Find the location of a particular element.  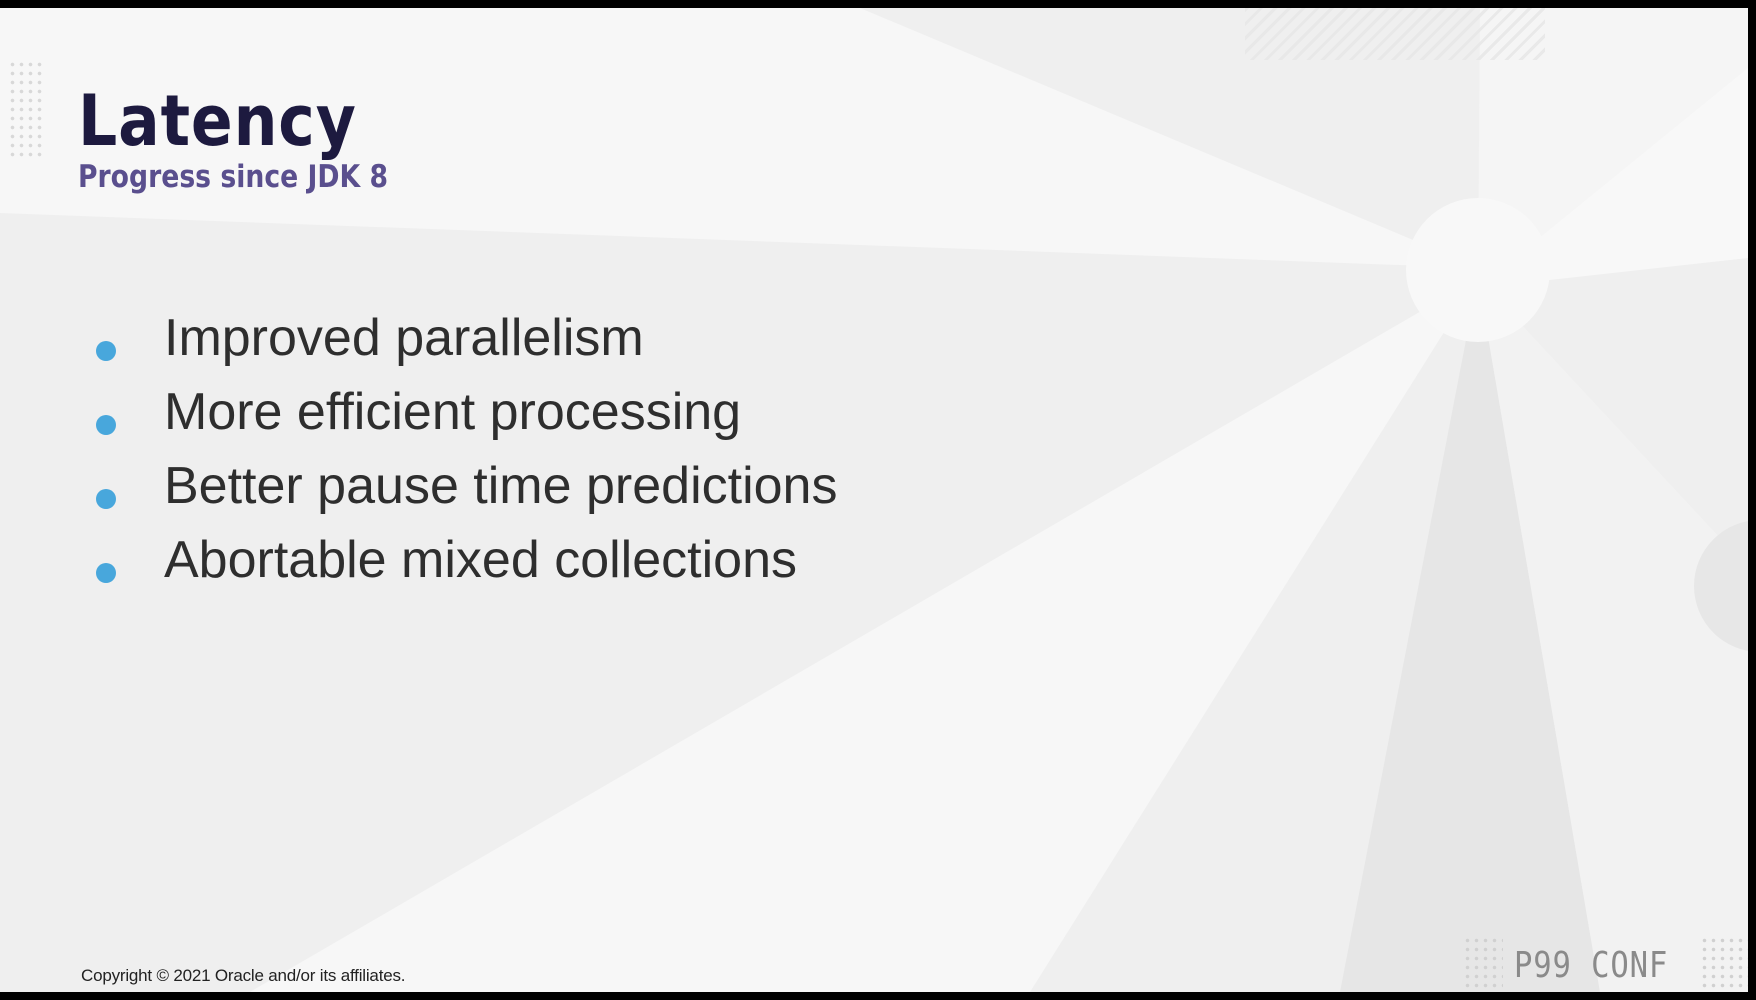

bullet-text: Abortable mixed collections is located at coordinates (480, 560).